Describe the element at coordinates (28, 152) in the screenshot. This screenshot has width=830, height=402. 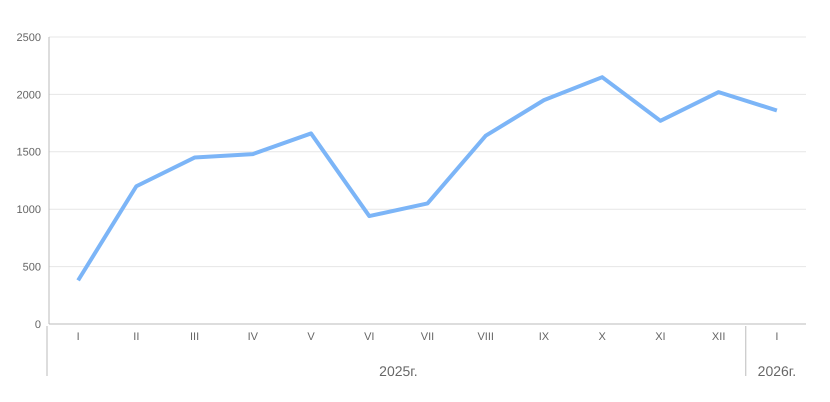
I see `y-tick-label: 1500` at that location.